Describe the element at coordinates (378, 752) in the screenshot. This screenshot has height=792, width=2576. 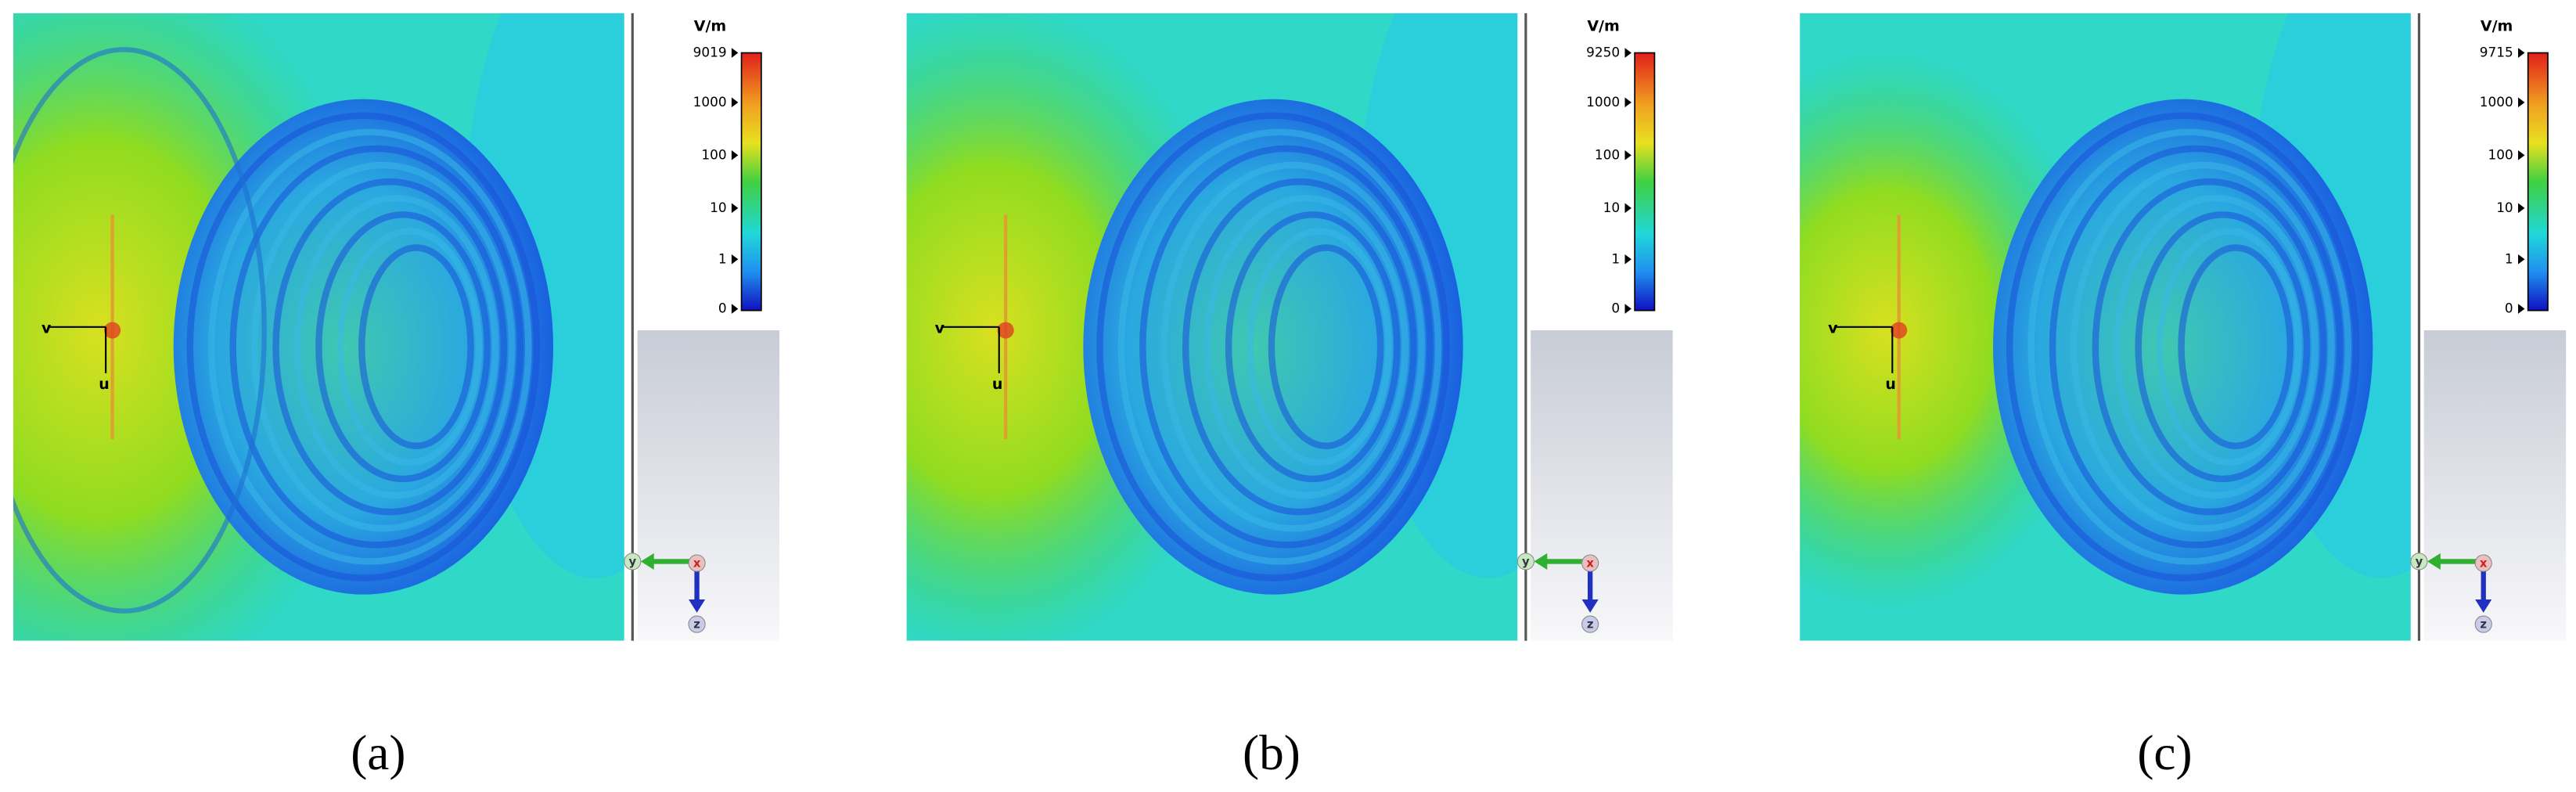
I see `caption: (a)` at that location.